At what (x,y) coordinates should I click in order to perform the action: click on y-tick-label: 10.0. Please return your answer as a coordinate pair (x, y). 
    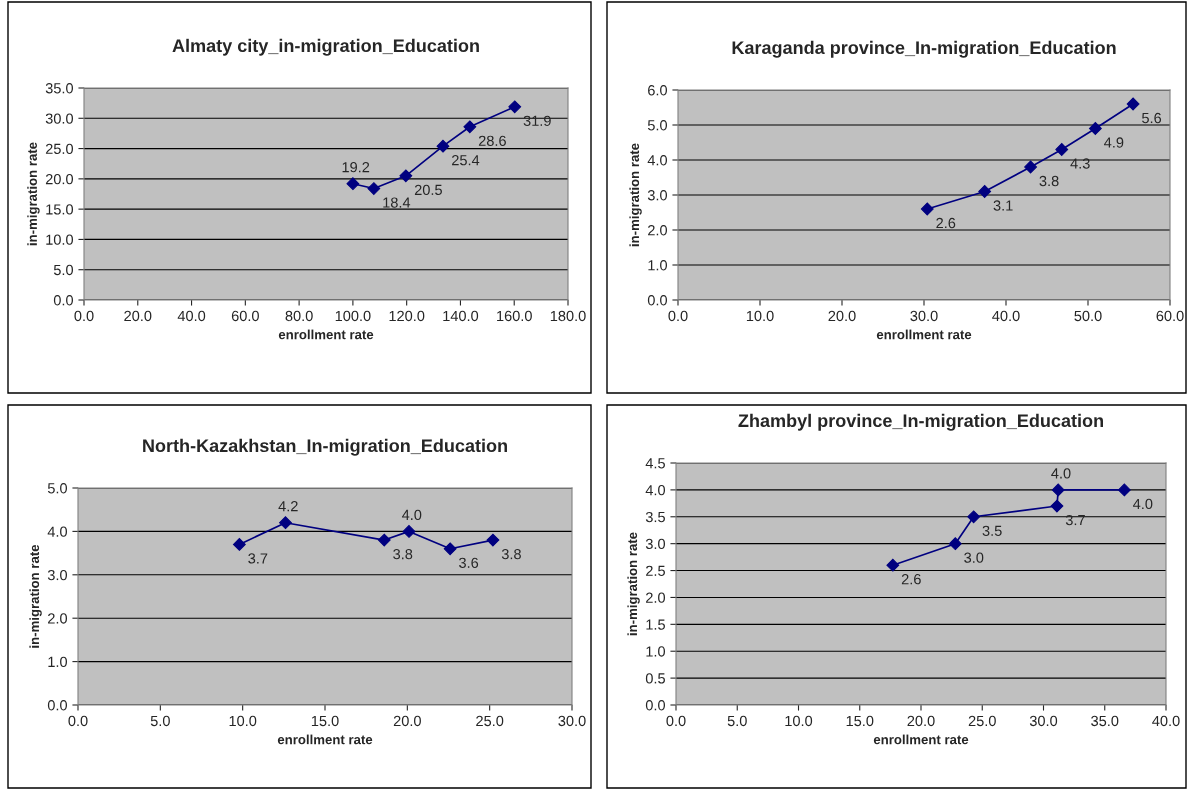
    Looking at the image, I should click on (60, 239).